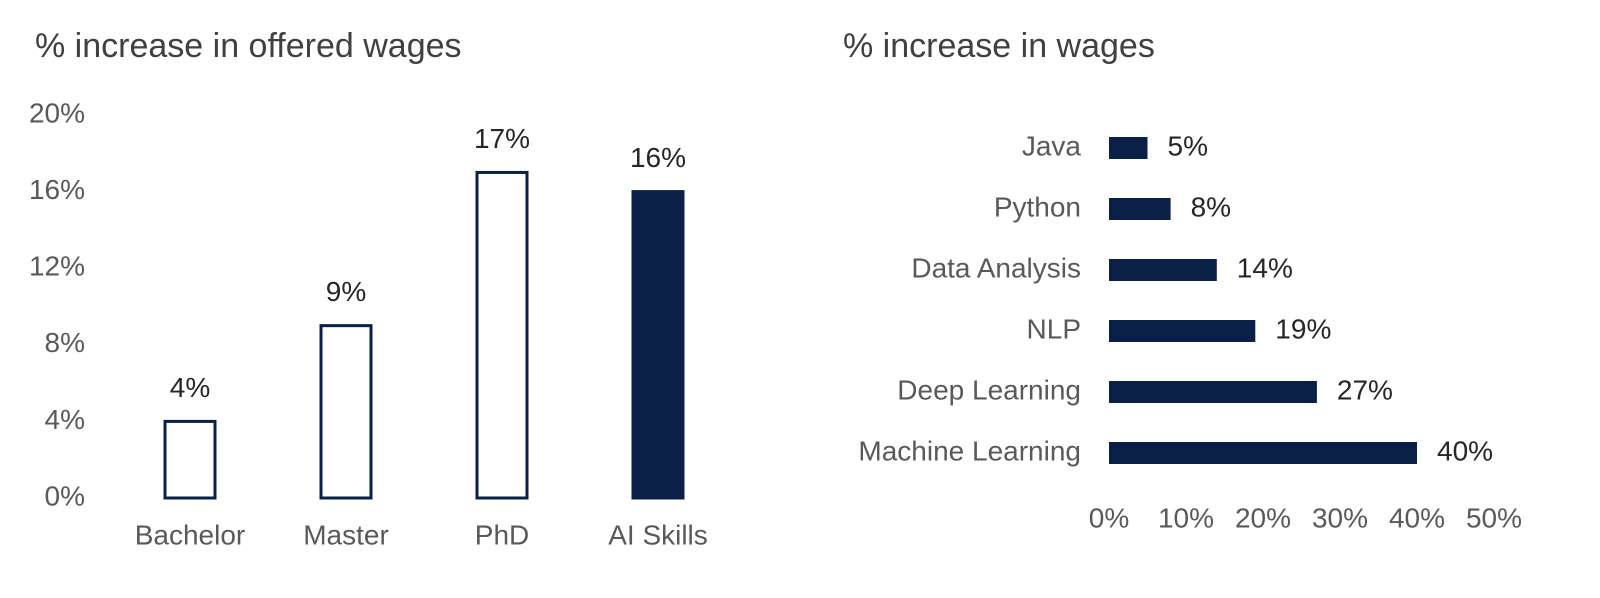  Describe the element at coordinates (969, 450) in the screenshot. I see `y-tick-label: Machine Learning` at that location.